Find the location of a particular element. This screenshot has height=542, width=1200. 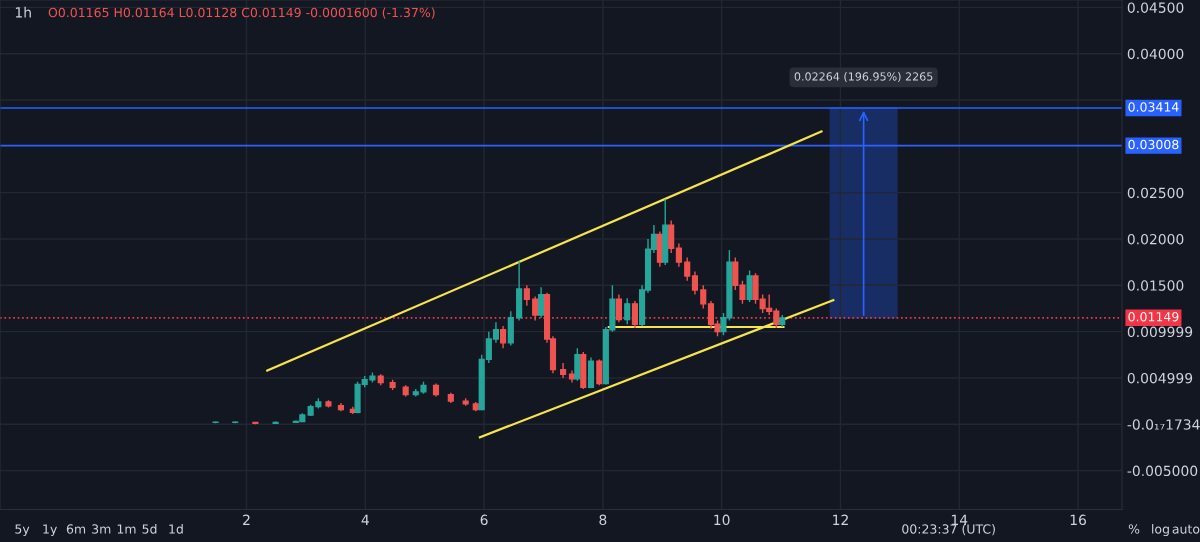

text: log is located at coordinates (1160, 530).